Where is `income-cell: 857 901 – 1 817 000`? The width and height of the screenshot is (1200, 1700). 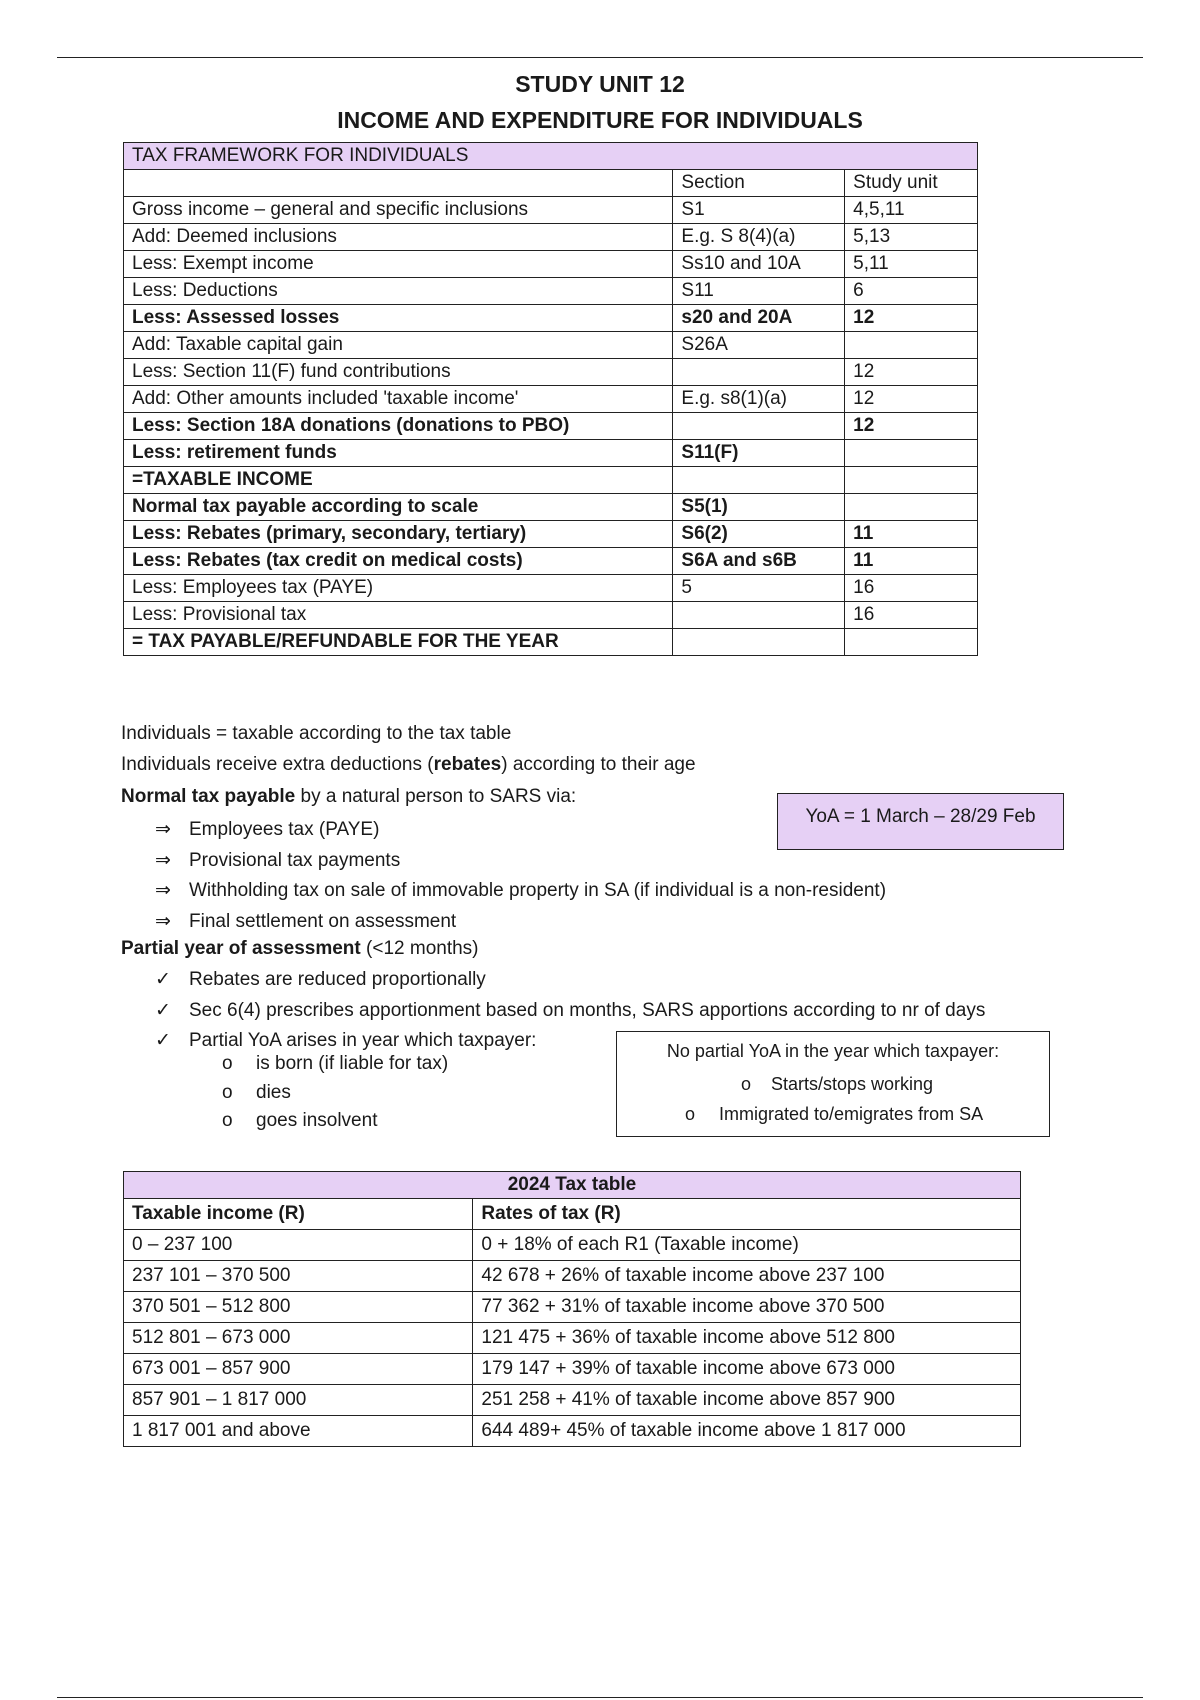
income-cell: 857 901 – 1 817 000 is located at coordinates (298, 1400).